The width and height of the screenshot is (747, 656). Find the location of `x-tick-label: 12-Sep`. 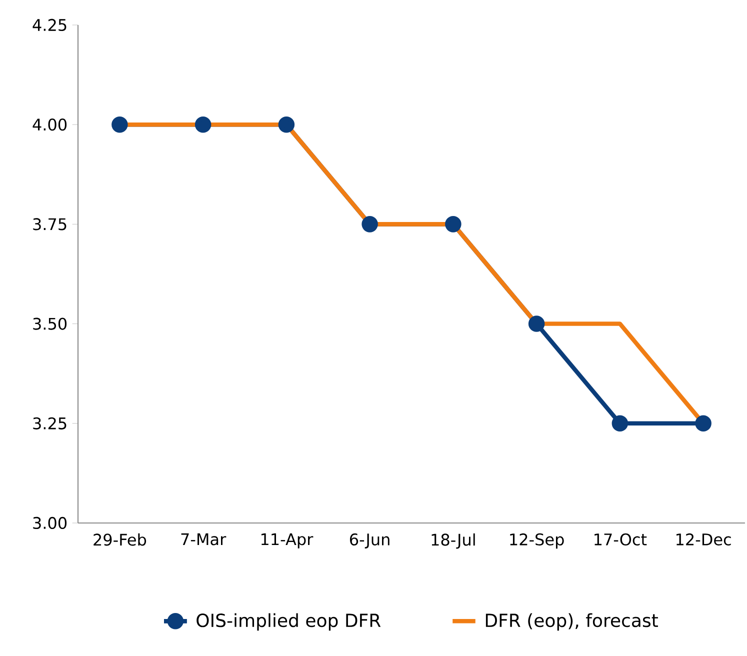

x-tick-label: 12-Sep is located at coordinates (537, 541).